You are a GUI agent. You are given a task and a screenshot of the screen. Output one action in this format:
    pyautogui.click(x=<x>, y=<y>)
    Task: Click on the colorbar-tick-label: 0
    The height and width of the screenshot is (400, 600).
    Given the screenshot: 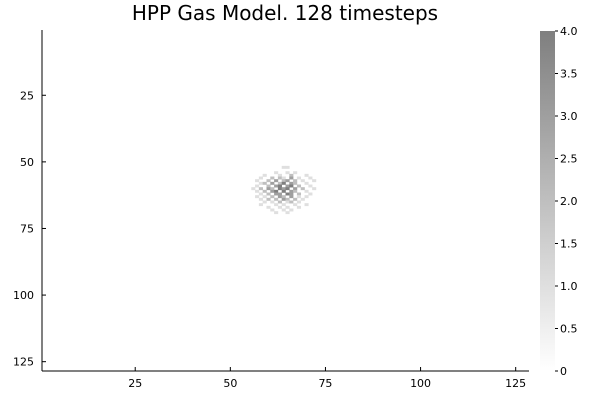 What is the action you would take?
    pyautogui.click(x=563, y=371)
    